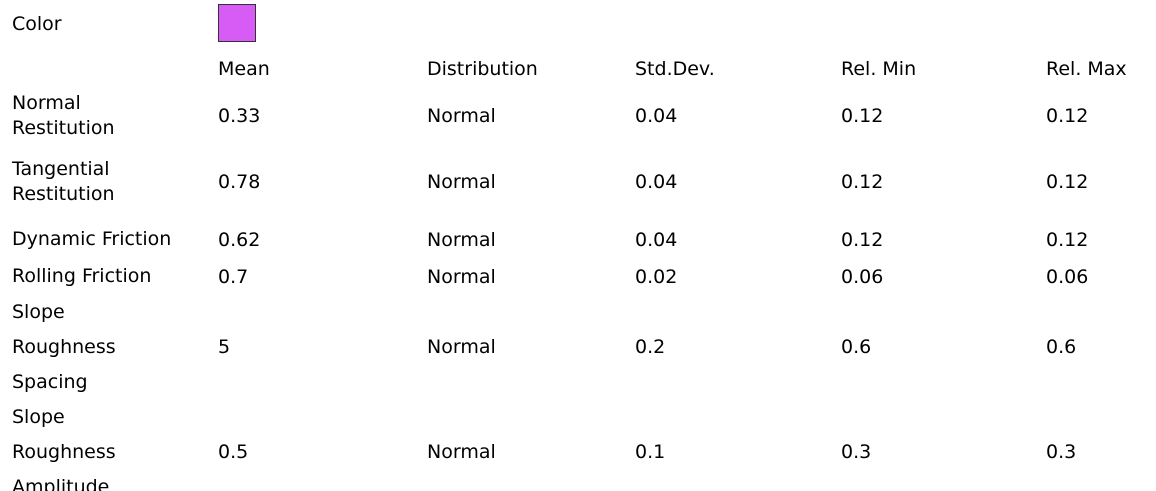  I want to click on cell-value: 0.02, so click(656, 277).